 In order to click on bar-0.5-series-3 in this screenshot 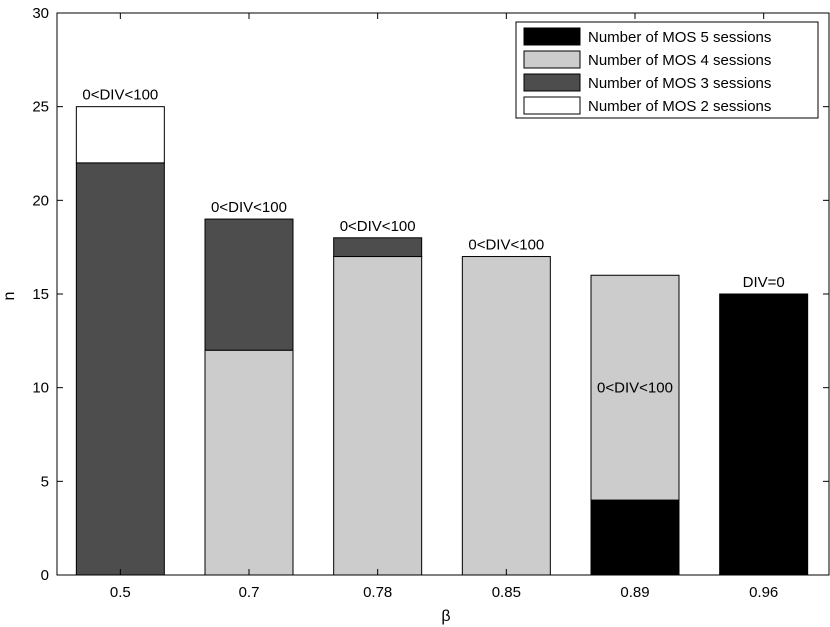, I will do `click(120, 135)`.